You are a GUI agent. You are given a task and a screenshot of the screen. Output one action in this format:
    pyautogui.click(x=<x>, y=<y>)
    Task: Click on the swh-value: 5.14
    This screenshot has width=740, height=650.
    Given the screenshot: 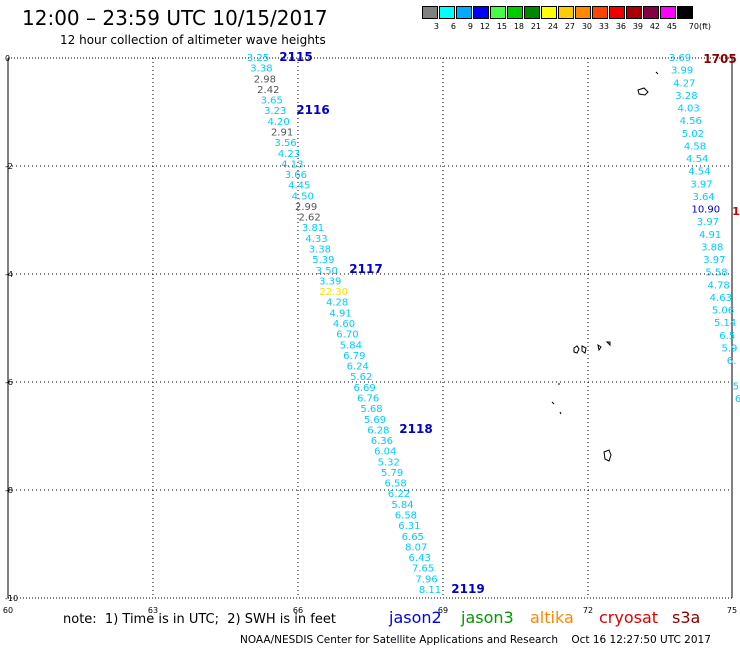 What is the action you would take?
    pyautogui.click(x=725, y=323)
    